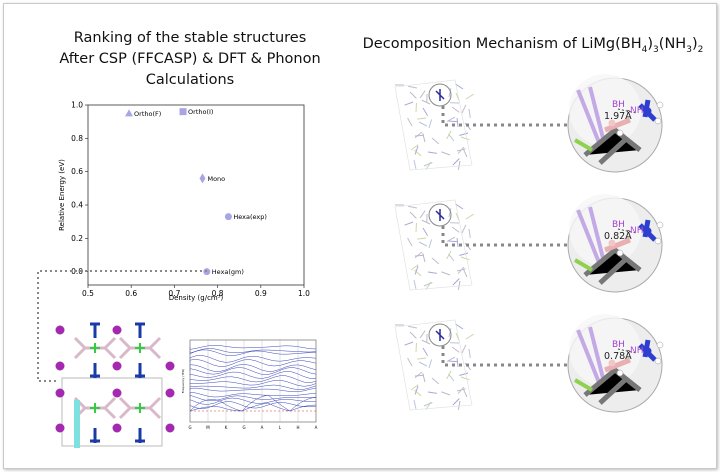 This screenshot has width=720, height=472. What do you see at coordinates (190, 38) in the screenshot?
I see `left-title-line-1: Ranking of the stable structures` at bounding box center [190, 38].